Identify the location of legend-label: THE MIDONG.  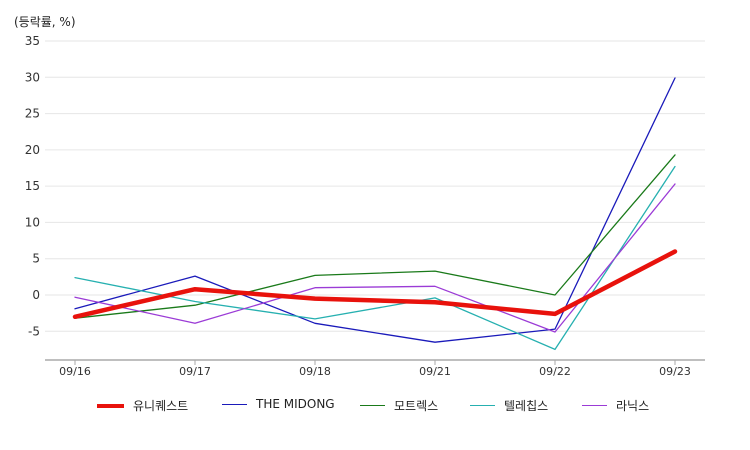
(295, 404).